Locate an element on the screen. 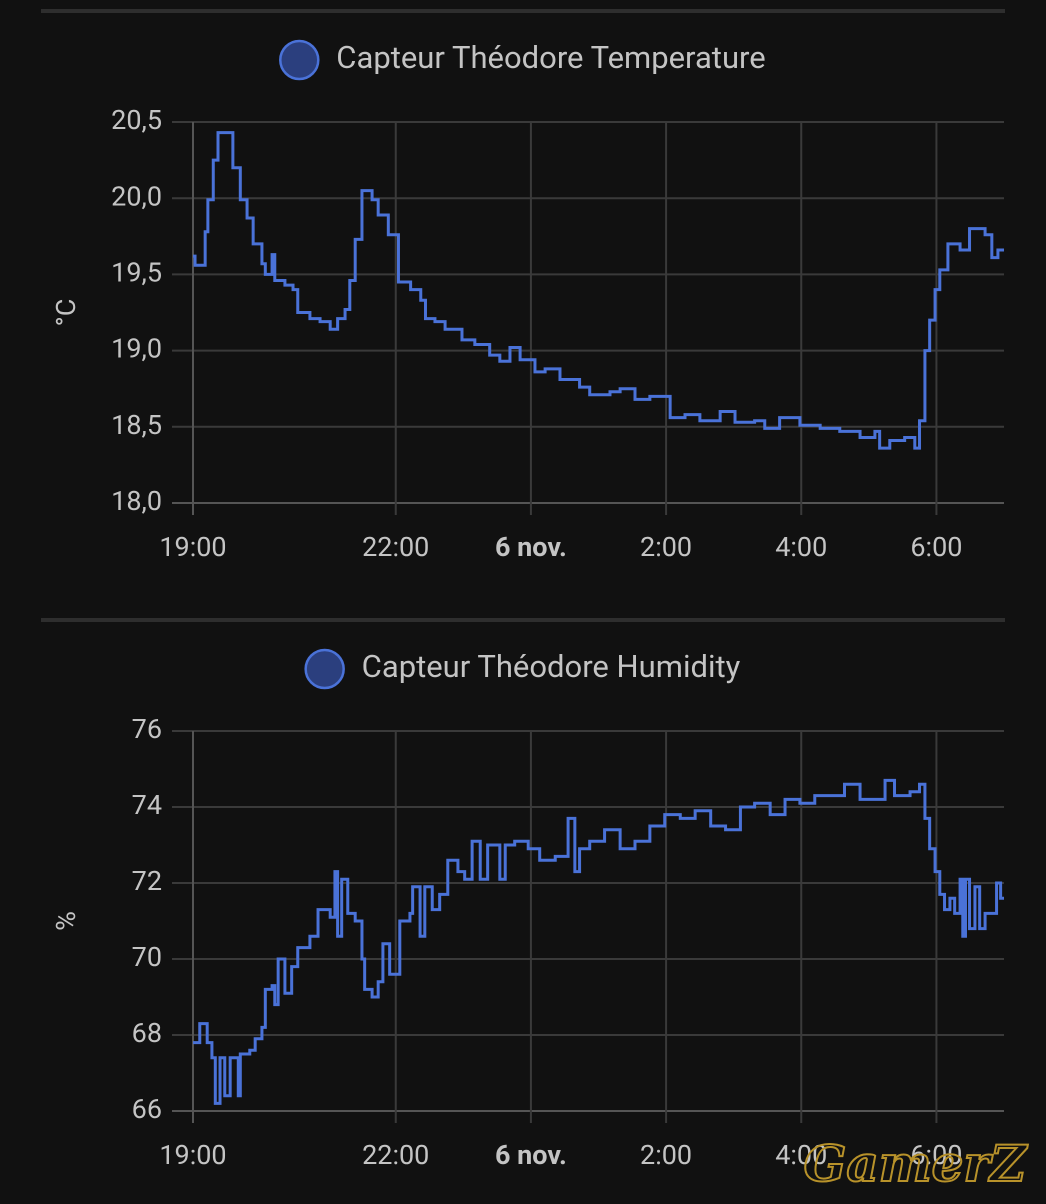  y-tick-label: 66 is located at coordinates (147, 1109).